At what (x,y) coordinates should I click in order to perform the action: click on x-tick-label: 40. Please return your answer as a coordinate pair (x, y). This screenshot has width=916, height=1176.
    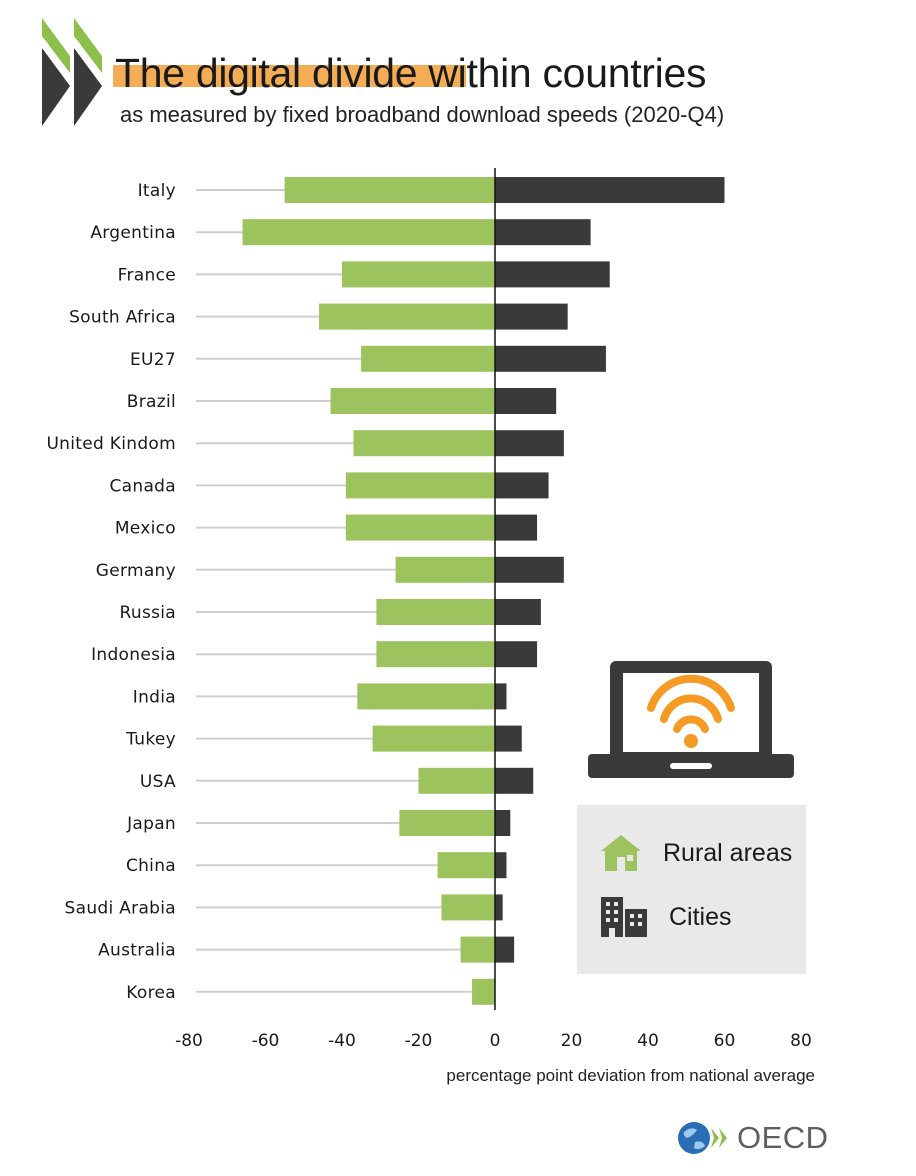
    Looking at the image, I should click on (648, 1041).